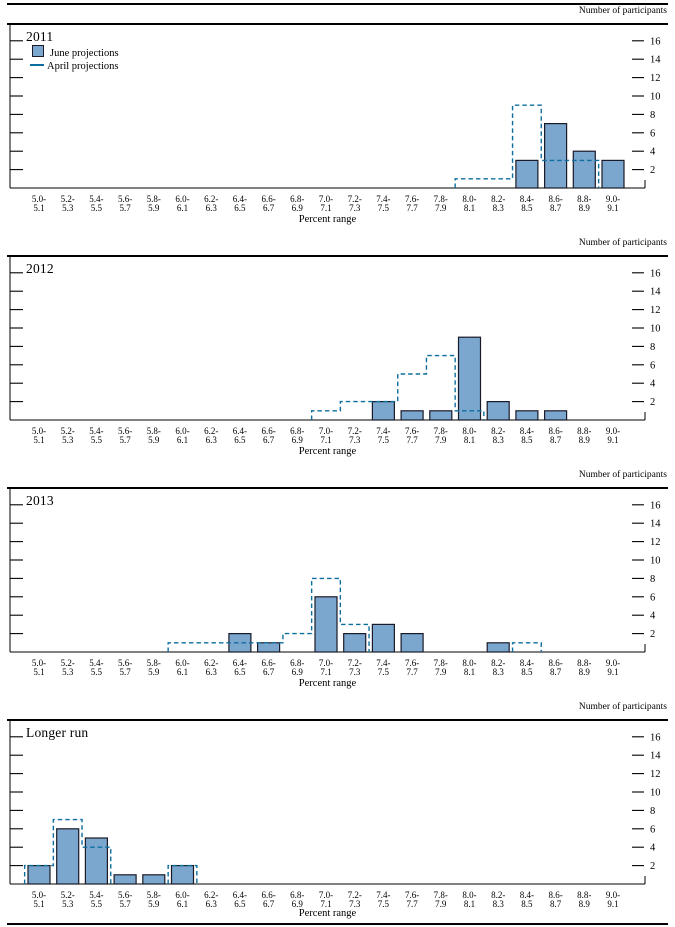 Image resolution: width=675 pixels, height=927 pixels. Describe the element at coordinates (441, 672) in the screenshot. I see `x-tick-label: 7.9` at that location.